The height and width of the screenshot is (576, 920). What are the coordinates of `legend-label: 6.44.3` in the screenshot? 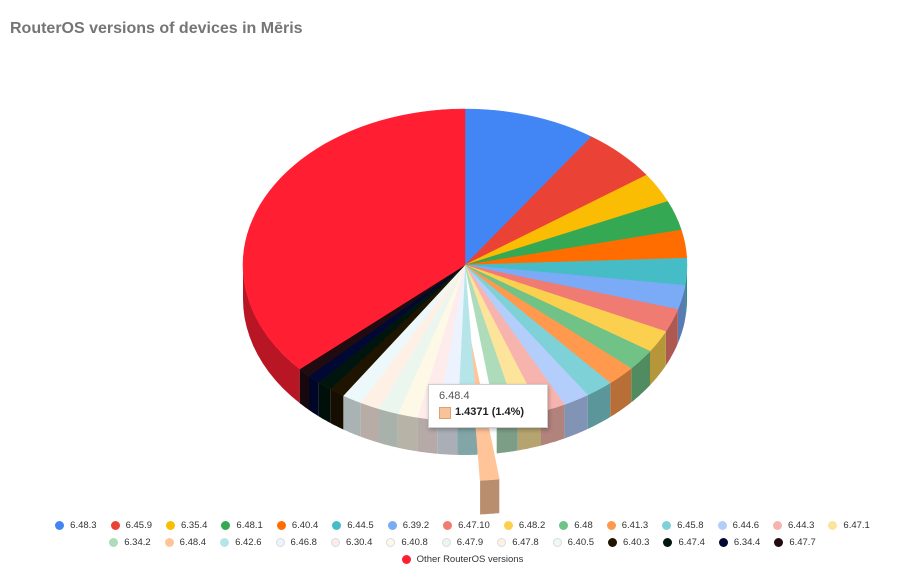 It's located at (801, 525).